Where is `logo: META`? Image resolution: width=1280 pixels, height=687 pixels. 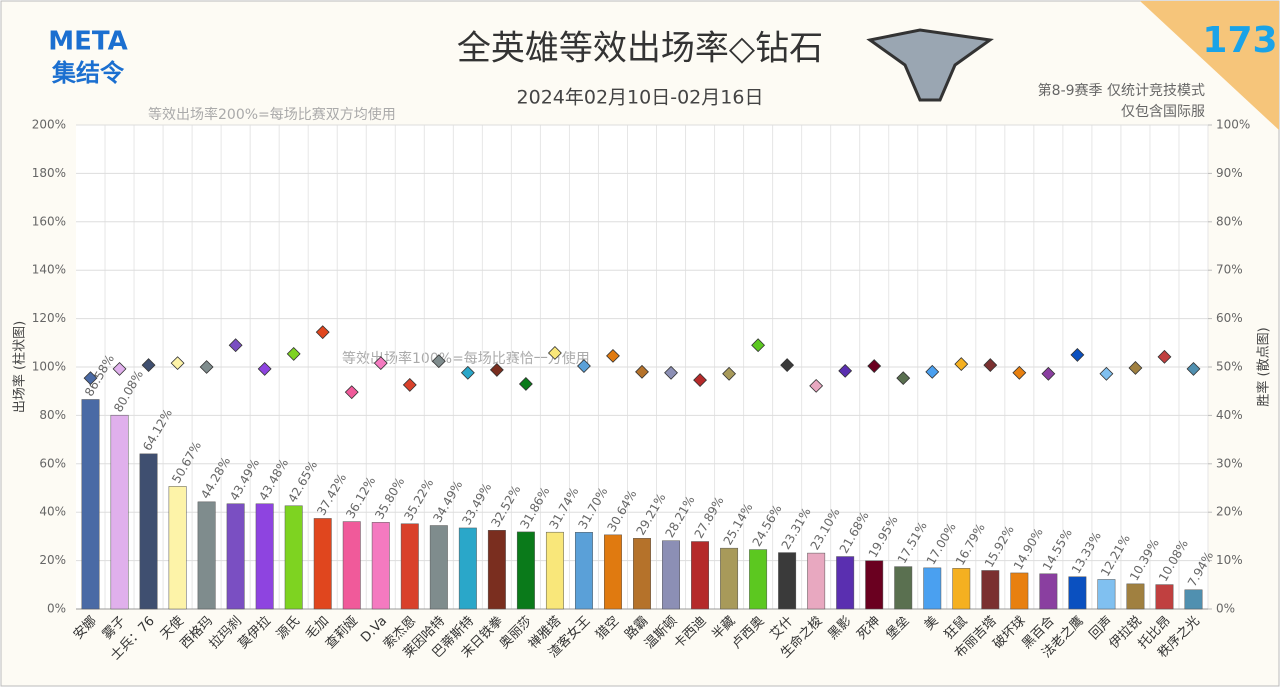
logo: META is located at coordinates (87, 42).